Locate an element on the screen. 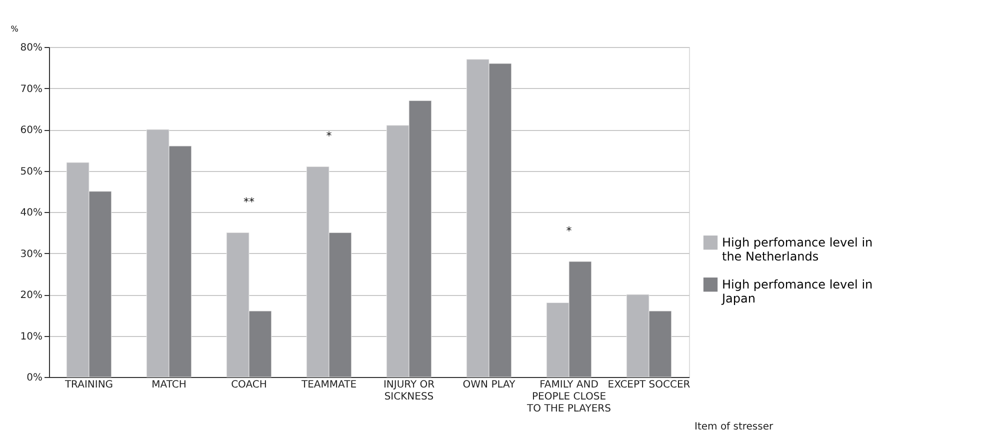 This screenshot has height=447, width=984. legend-label: High perfomance level in Japan is located at coordinates (797, 292).